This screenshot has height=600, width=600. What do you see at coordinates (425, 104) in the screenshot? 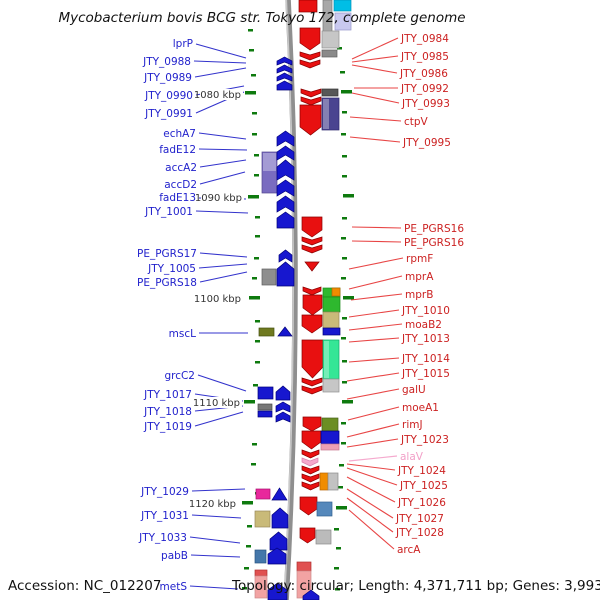
I see `gene-label: JTY_0993` at bounding box center [425, 104].